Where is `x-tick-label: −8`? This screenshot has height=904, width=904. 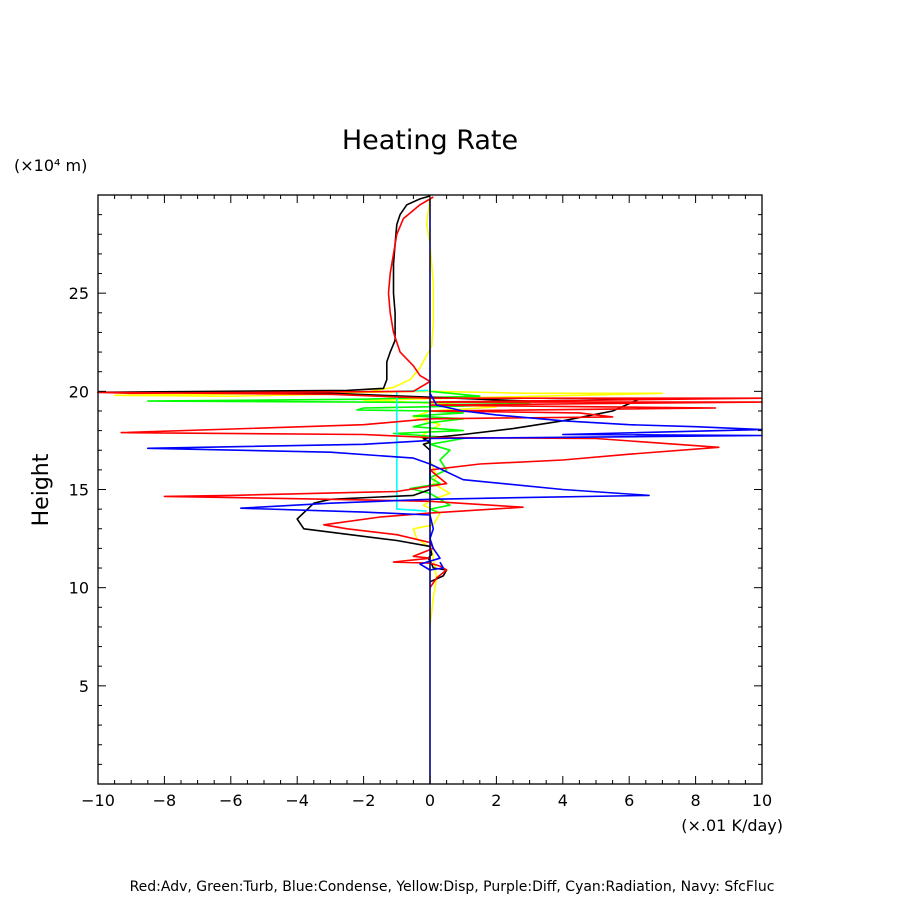 x-tick-label: −8 is located at coordinates (165, 800).